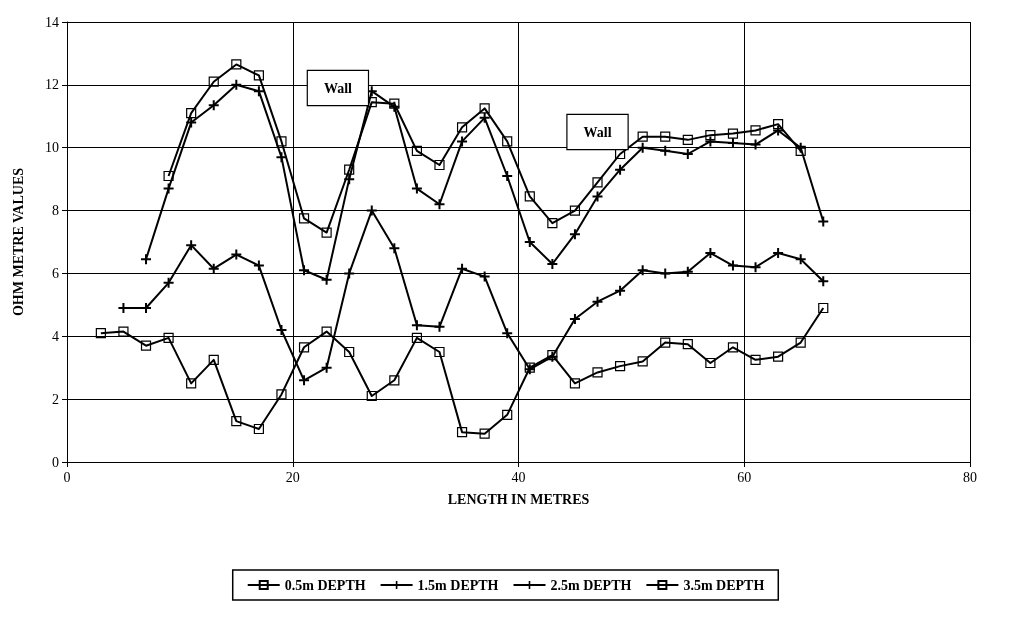 The height and width of the screenshot is (618, 1011). What do you see at coordinates (518, 477) in the screenshot?
I see `x-tick-label: 40` at bounding box center [518, 477].